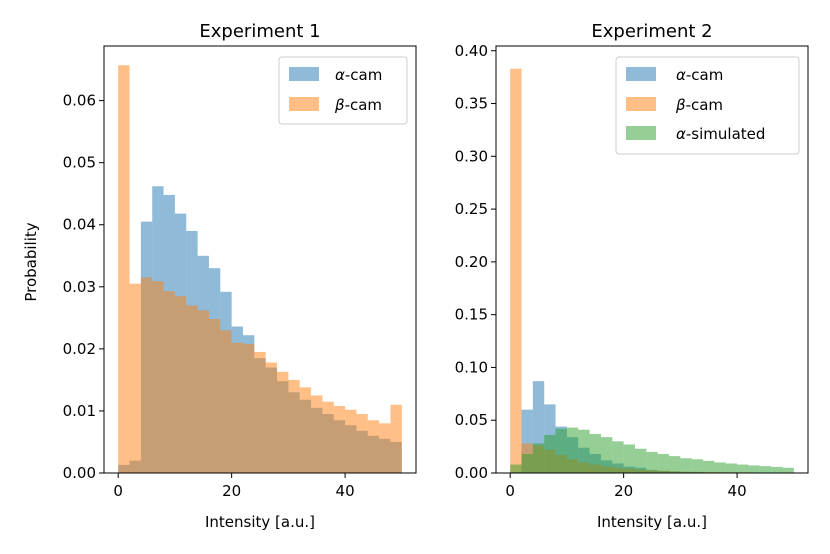 The image size is (830, 554). Describe the element at coordinates (471, 315) in the screenshot. I see `y-tick-label: 0.15` at that location.